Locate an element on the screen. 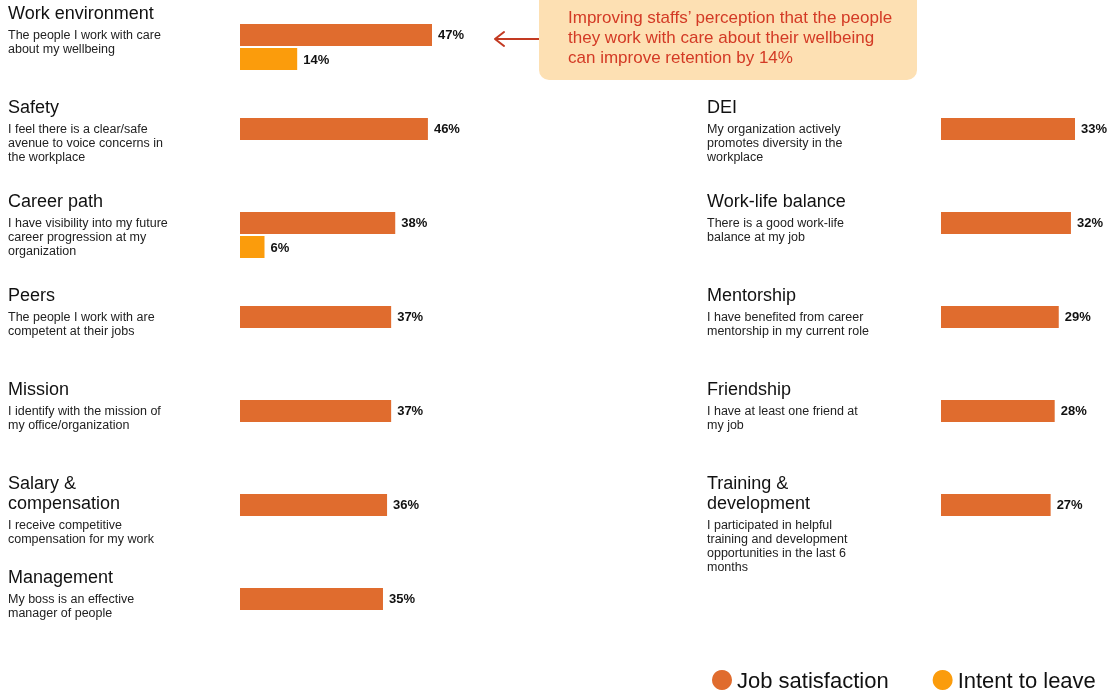 The height and width of the screenshot is (698, 1116). y-tick-label: Work environment The people I work with care about my wellbeing is located at coordinates (85, 29).